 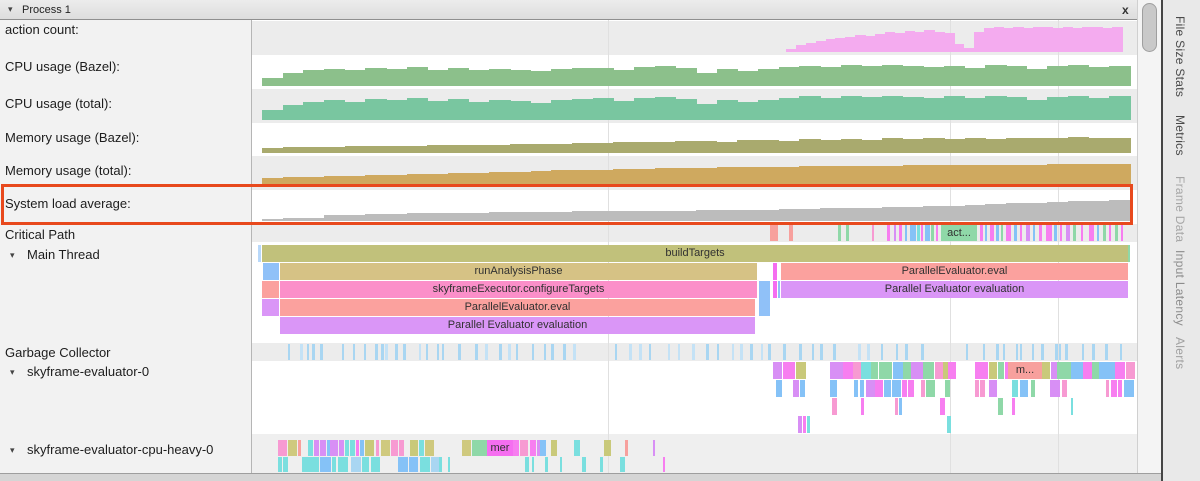 I want to click on tab-metrics: Metrics, so click(x=1180, y=135).